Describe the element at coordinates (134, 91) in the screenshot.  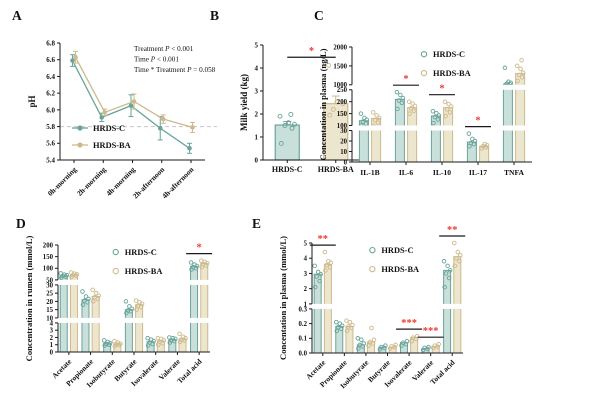
I see `series-HRDS-BA` at that location.